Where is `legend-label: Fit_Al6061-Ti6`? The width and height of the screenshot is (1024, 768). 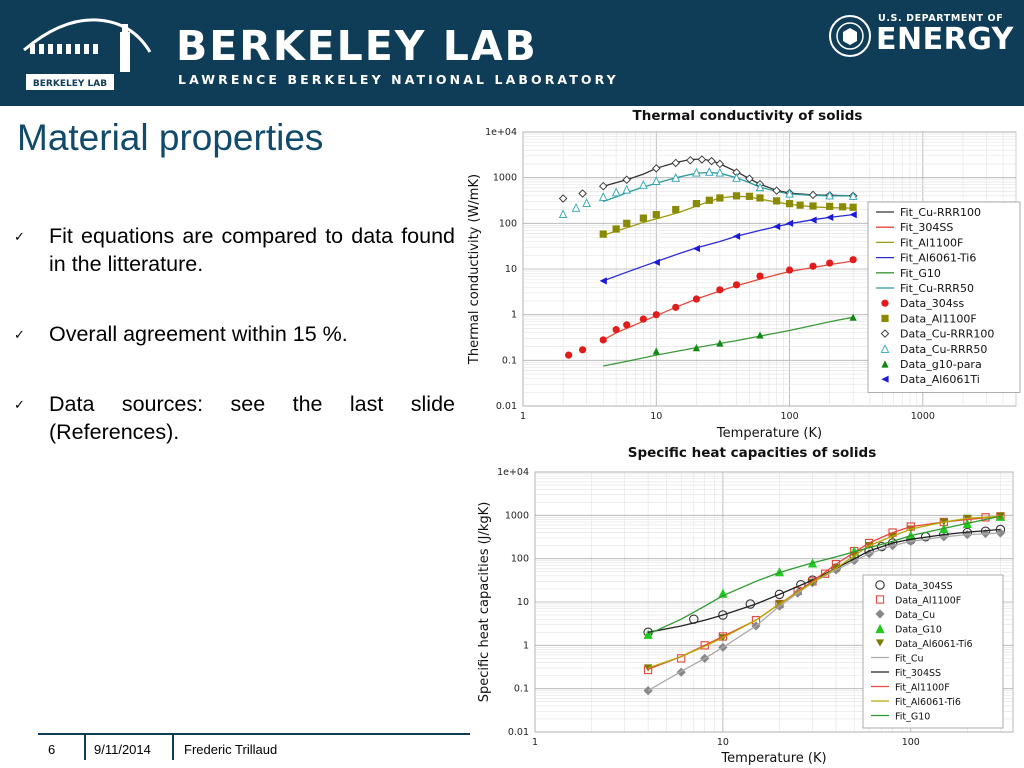 legend-label: Fit_Al6061-Ti6 is located at coordinates (928, 702).